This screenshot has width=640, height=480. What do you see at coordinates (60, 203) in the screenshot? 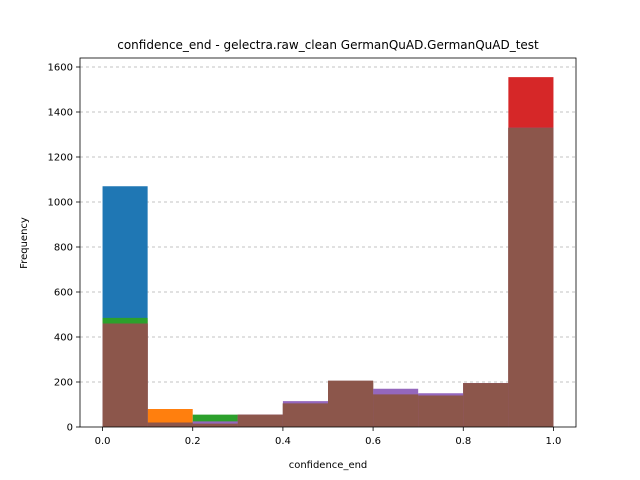
I see `y-tick-label-5: 1000` at bounding box center [60, 203].